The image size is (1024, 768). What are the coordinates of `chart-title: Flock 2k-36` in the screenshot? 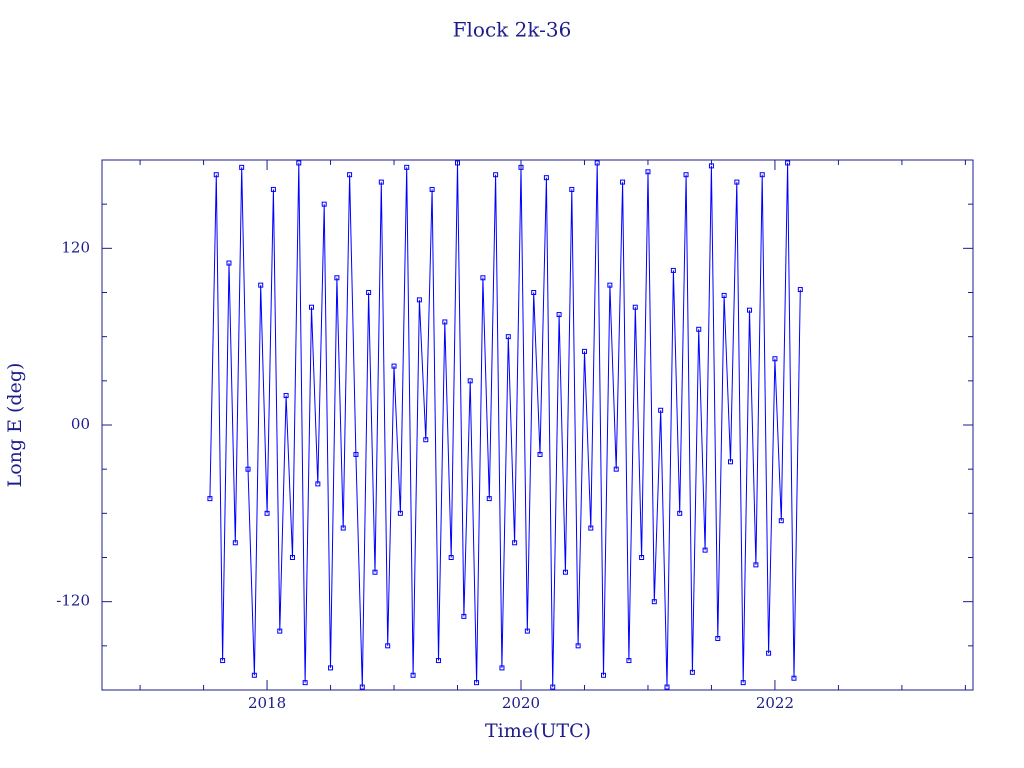 It's located at (512, 30).